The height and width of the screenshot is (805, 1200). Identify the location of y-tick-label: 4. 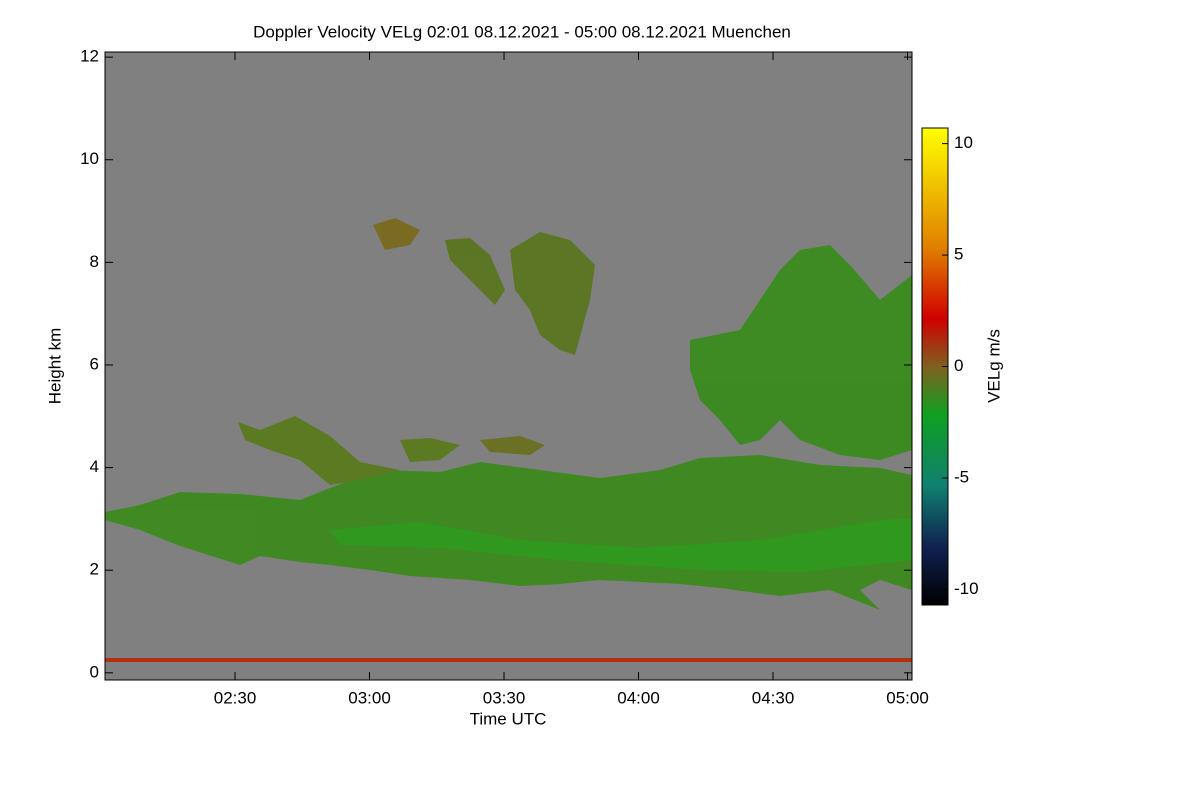
(94, 466).